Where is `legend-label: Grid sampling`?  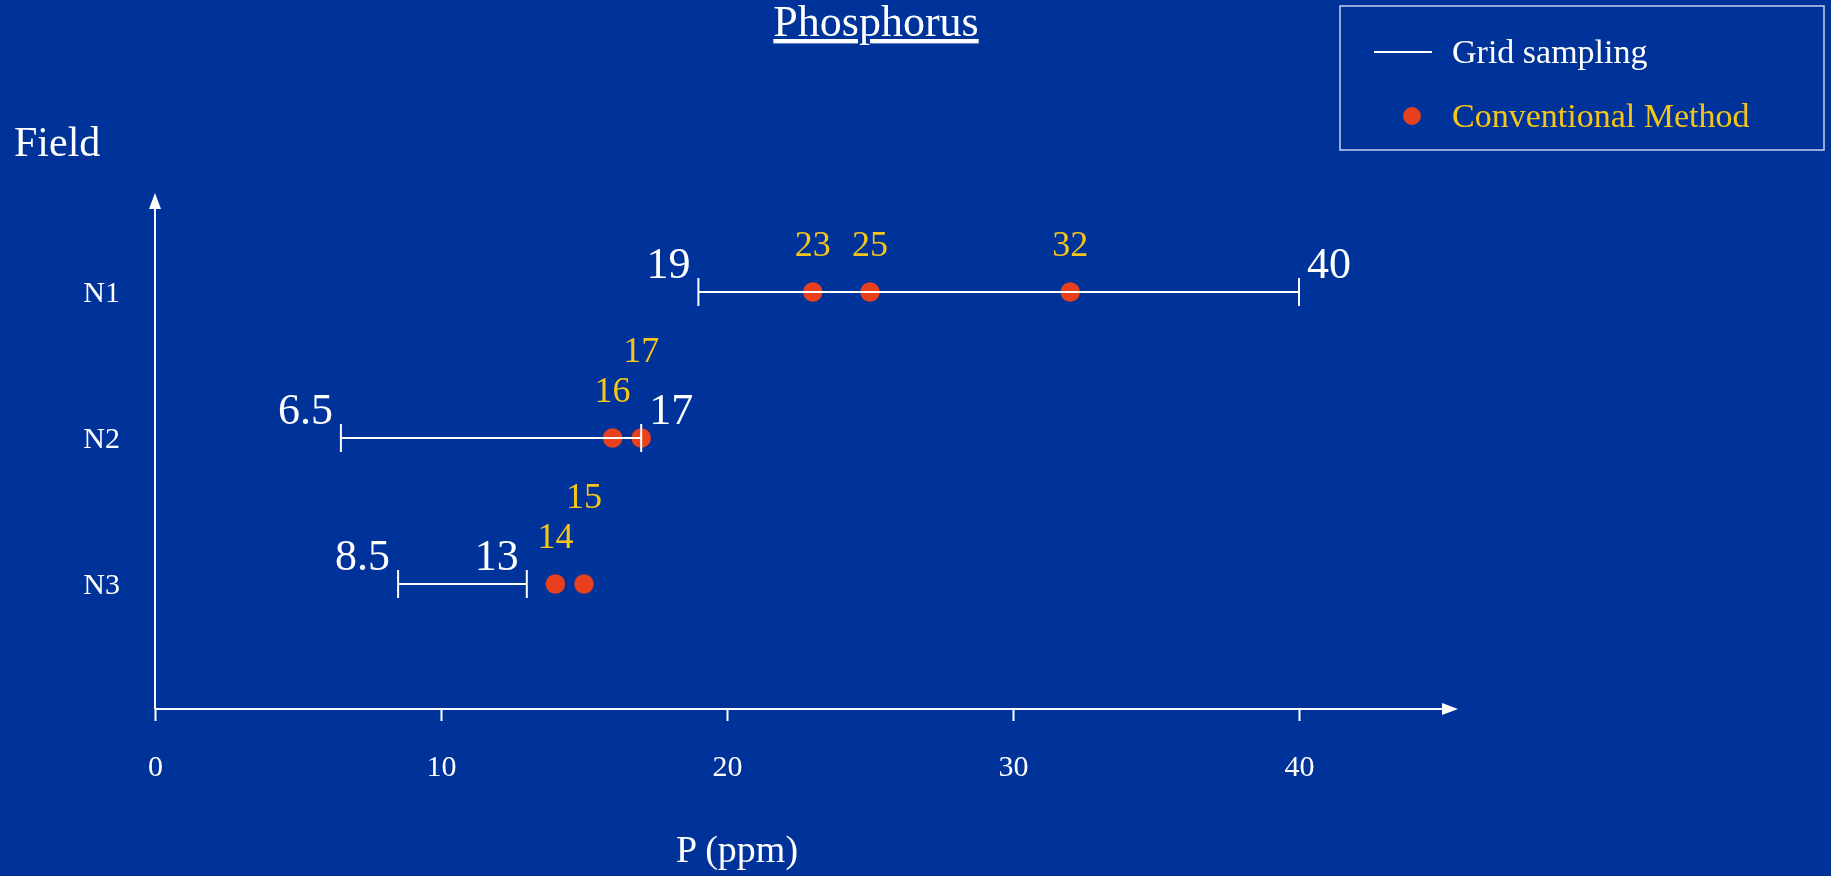 legend-label: Grid sampling is located at coordinates (1550, 51).